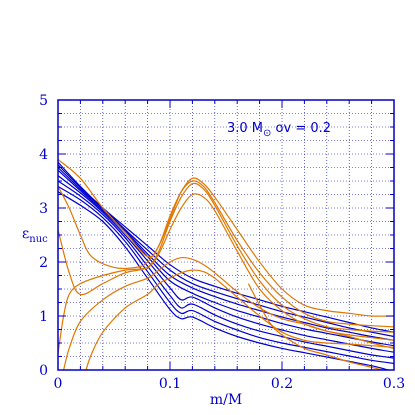 The image size is (415, 415). I want to click on y-tick-label: 5, so click(43, 101).